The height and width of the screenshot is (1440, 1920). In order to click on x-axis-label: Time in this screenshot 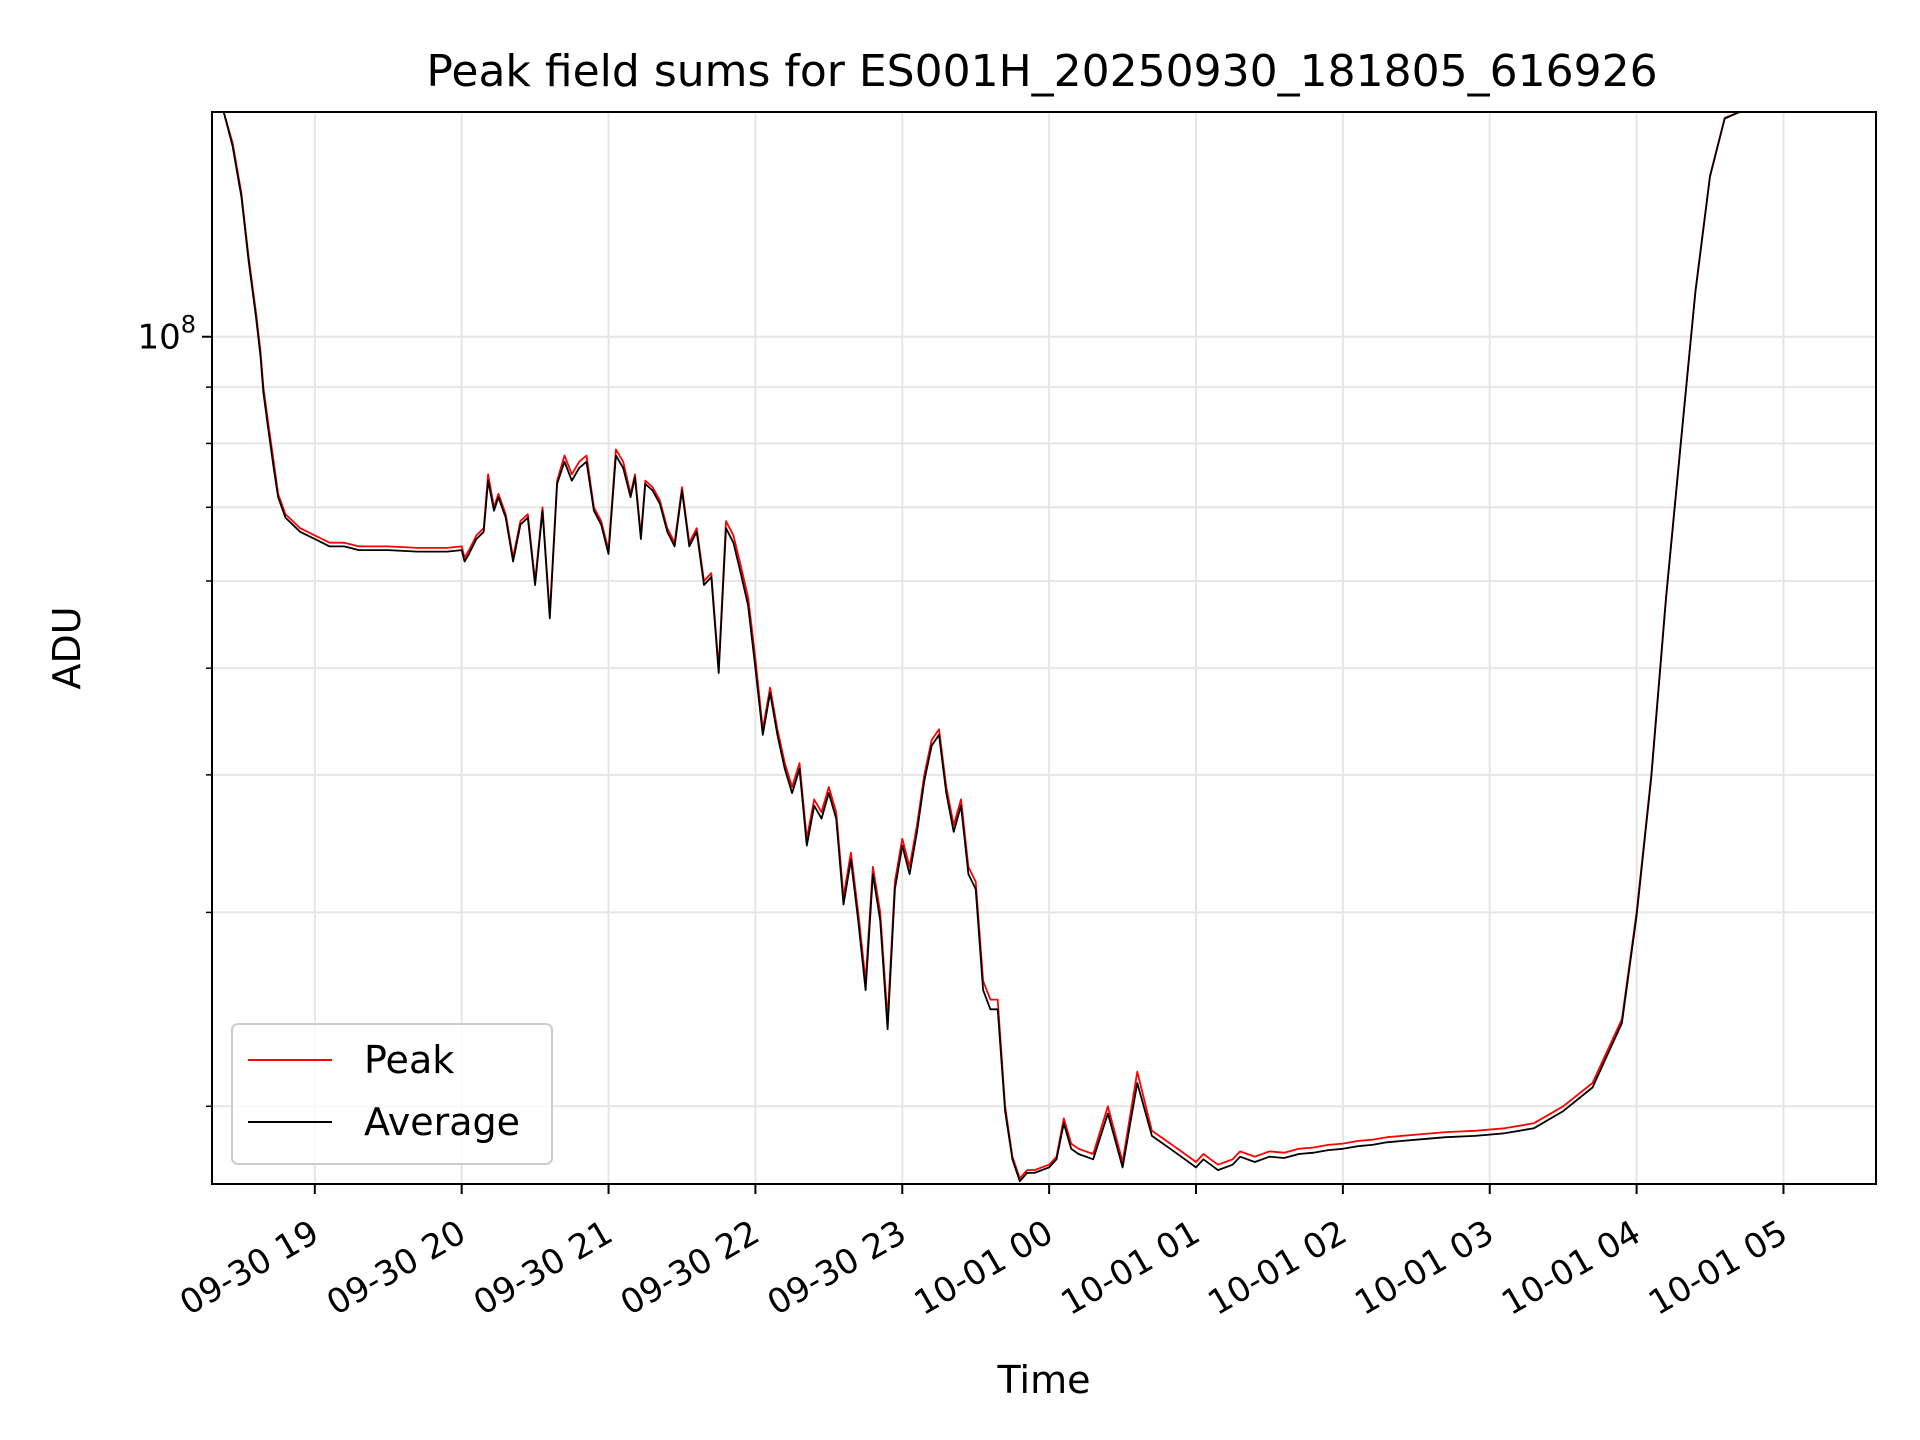, I will do `click(1044, 1380)`.